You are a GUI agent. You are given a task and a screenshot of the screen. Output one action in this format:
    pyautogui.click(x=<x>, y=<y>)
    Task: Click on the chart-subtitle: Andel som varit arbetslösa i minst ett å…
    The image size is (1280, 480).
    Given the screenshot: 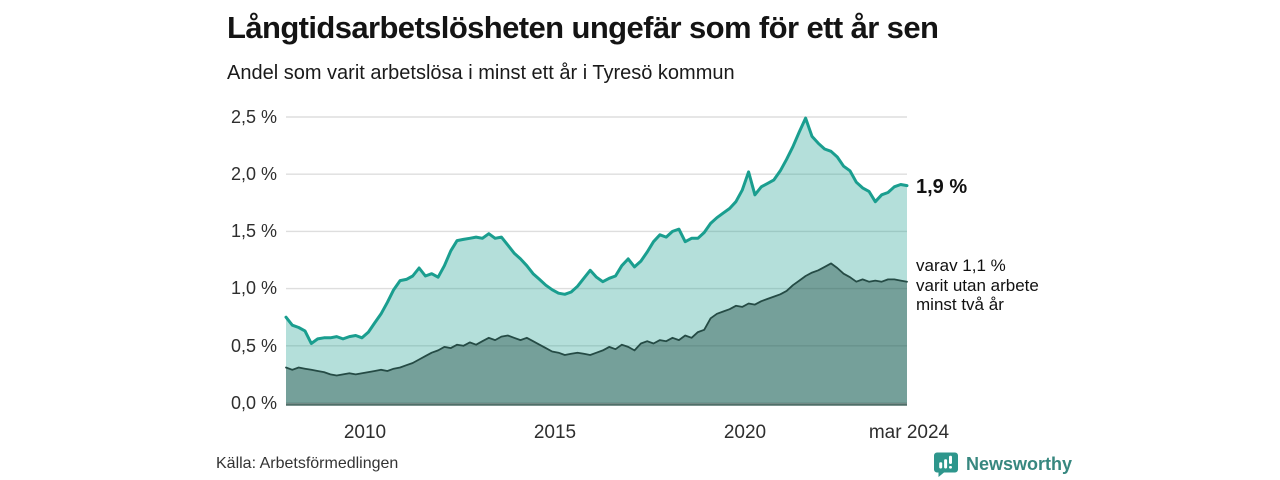 What is the action you would take?
    pyautogui.click(x=481, y=73)
    